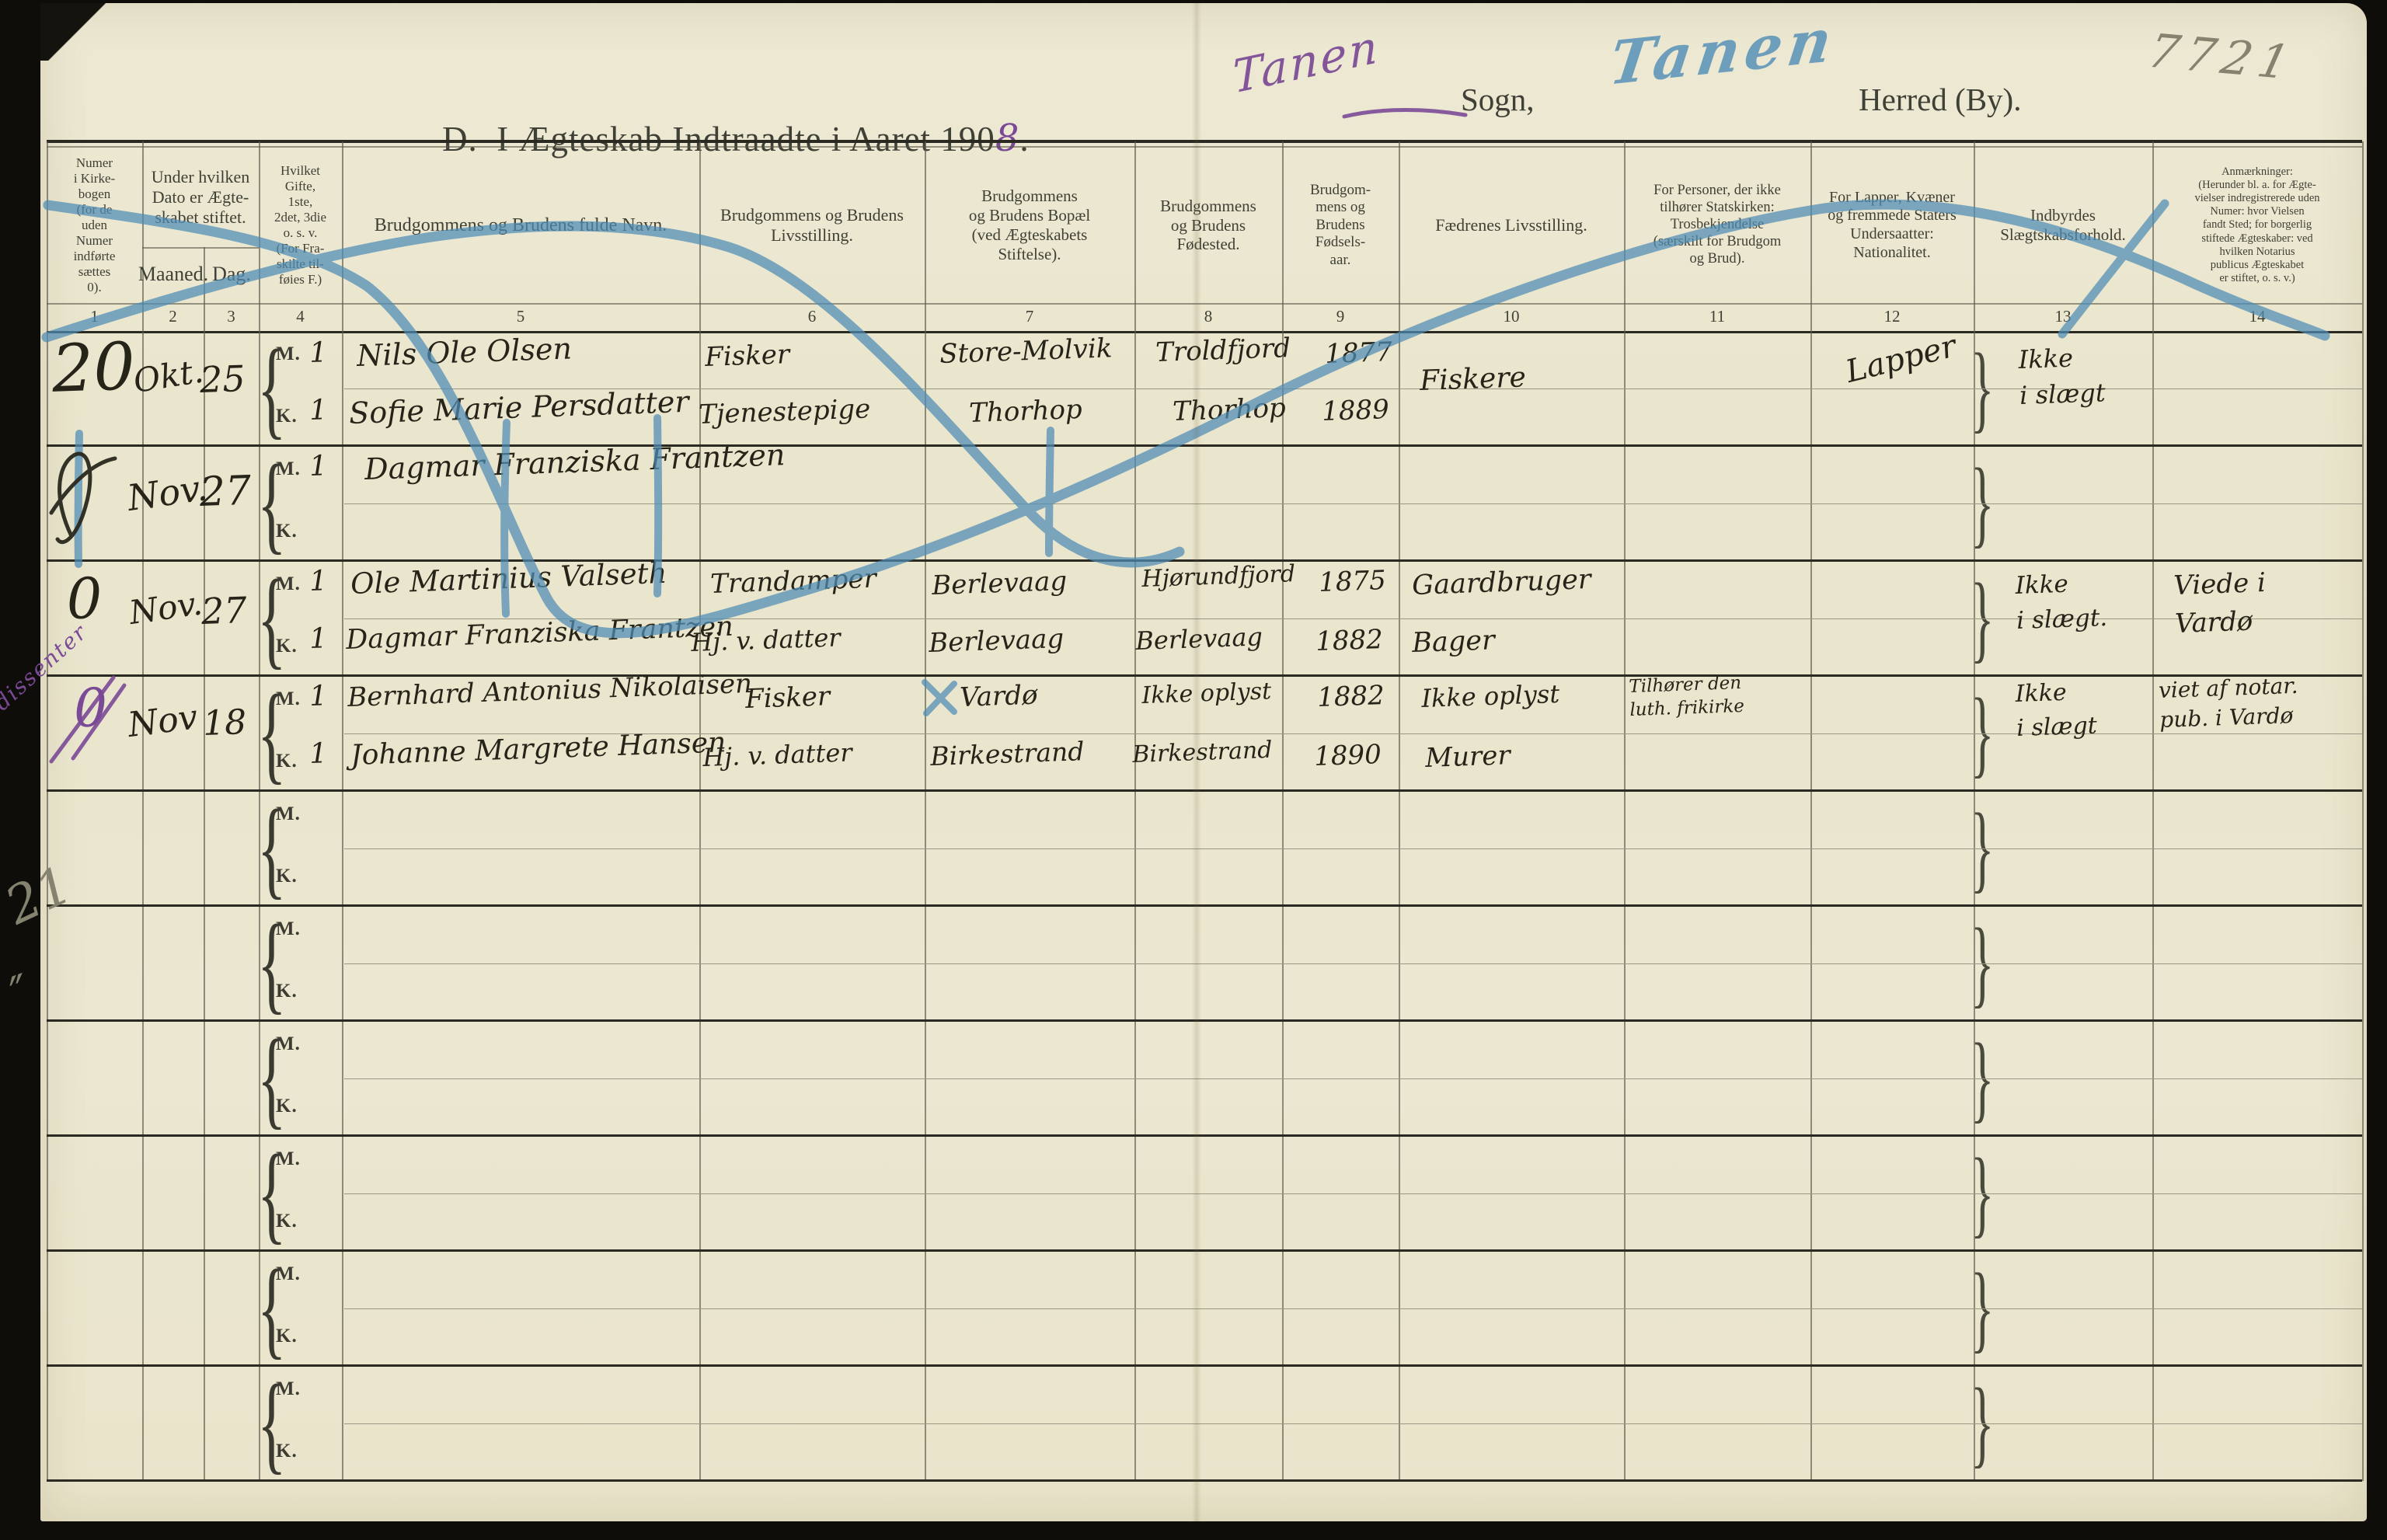 The width and height of the screenshot is (2387, 1540). I want to click on groom-residence: Store-Molvik, so click(1026, 351).